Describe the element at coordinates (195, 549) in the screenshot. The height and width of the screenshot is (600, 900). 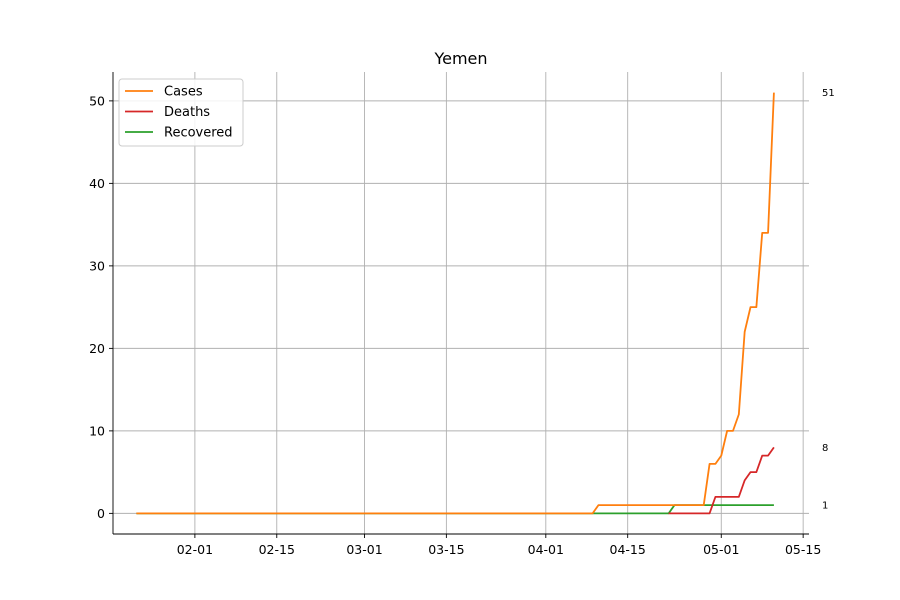
I see `x-tick-label: 02-01` at that location.